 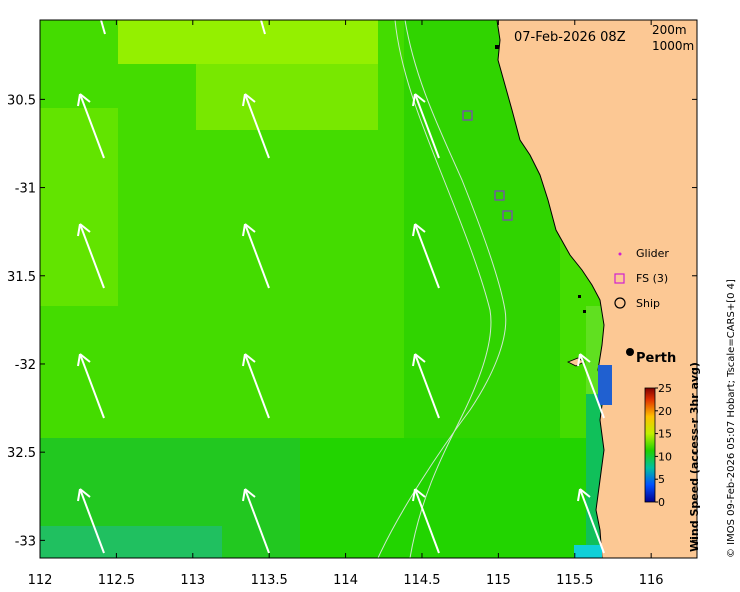 What do you see at coordinates (498, 580) in the screenshot?
I see `x-tick-label: 115` at bounding box center [498, 580].